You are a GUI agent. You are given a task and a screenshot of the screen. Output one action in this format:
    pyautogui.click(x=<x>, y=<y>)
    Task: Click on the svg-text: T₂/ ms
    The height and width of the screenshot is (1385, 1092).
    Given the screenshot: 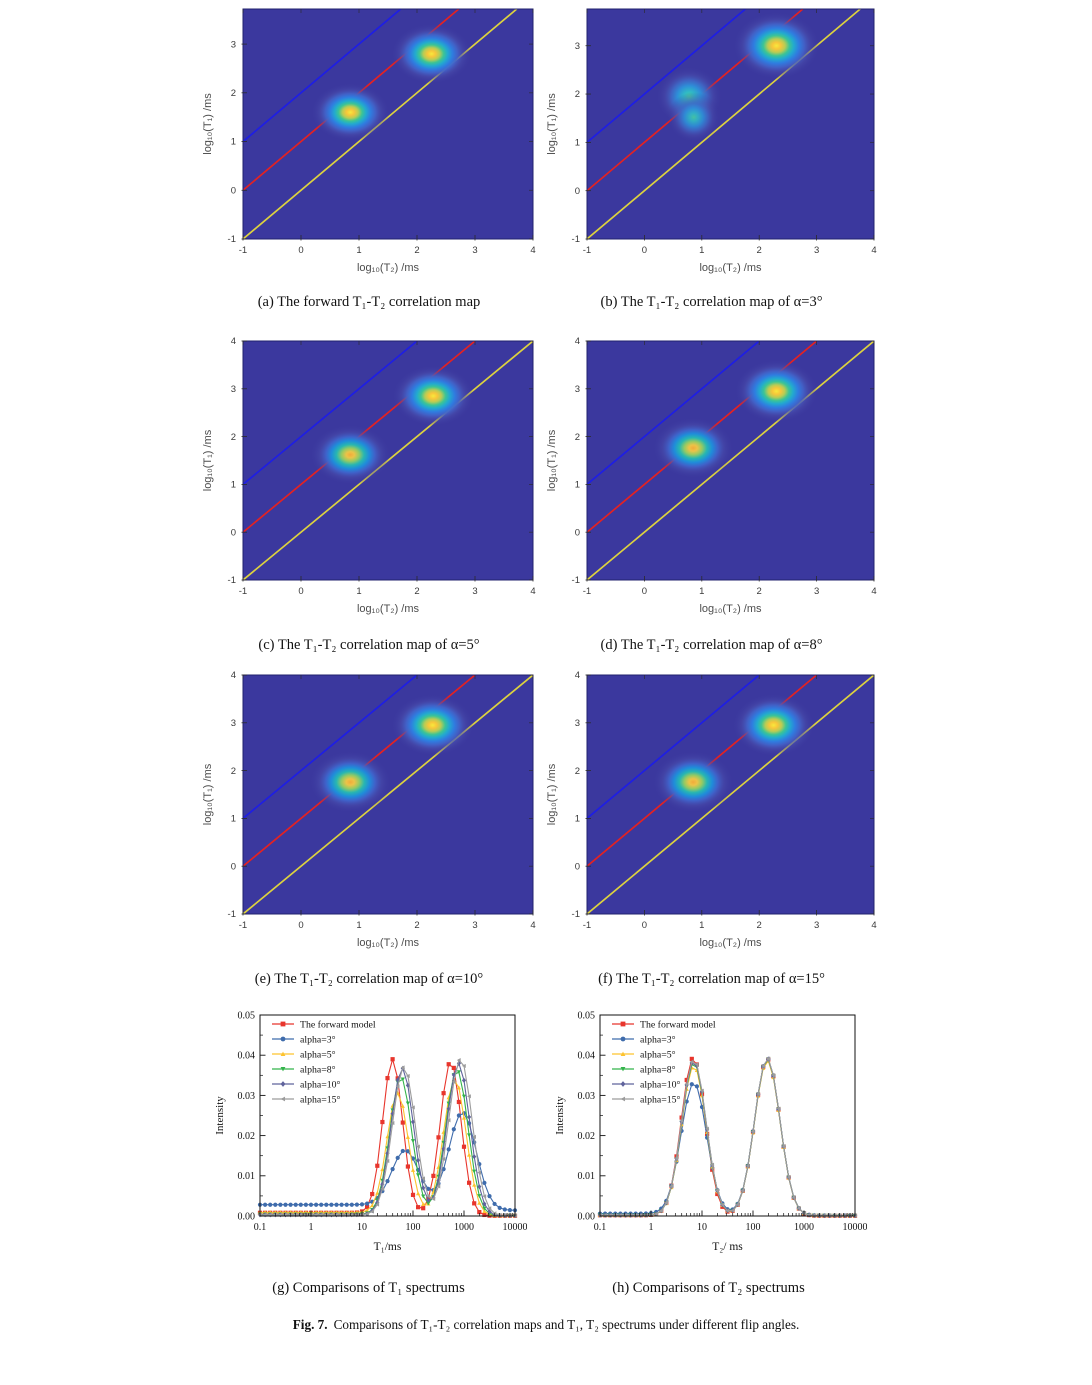 What is the action you would take?
    pyautogui.click(x=727, y=1247)
    